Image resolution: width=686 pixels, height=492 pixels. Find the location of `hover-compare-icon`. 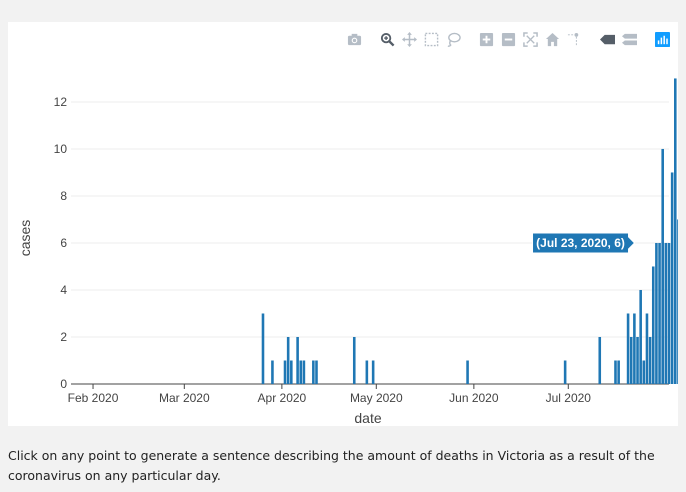

hover-compare-icon is located at coordinates (629, 39).